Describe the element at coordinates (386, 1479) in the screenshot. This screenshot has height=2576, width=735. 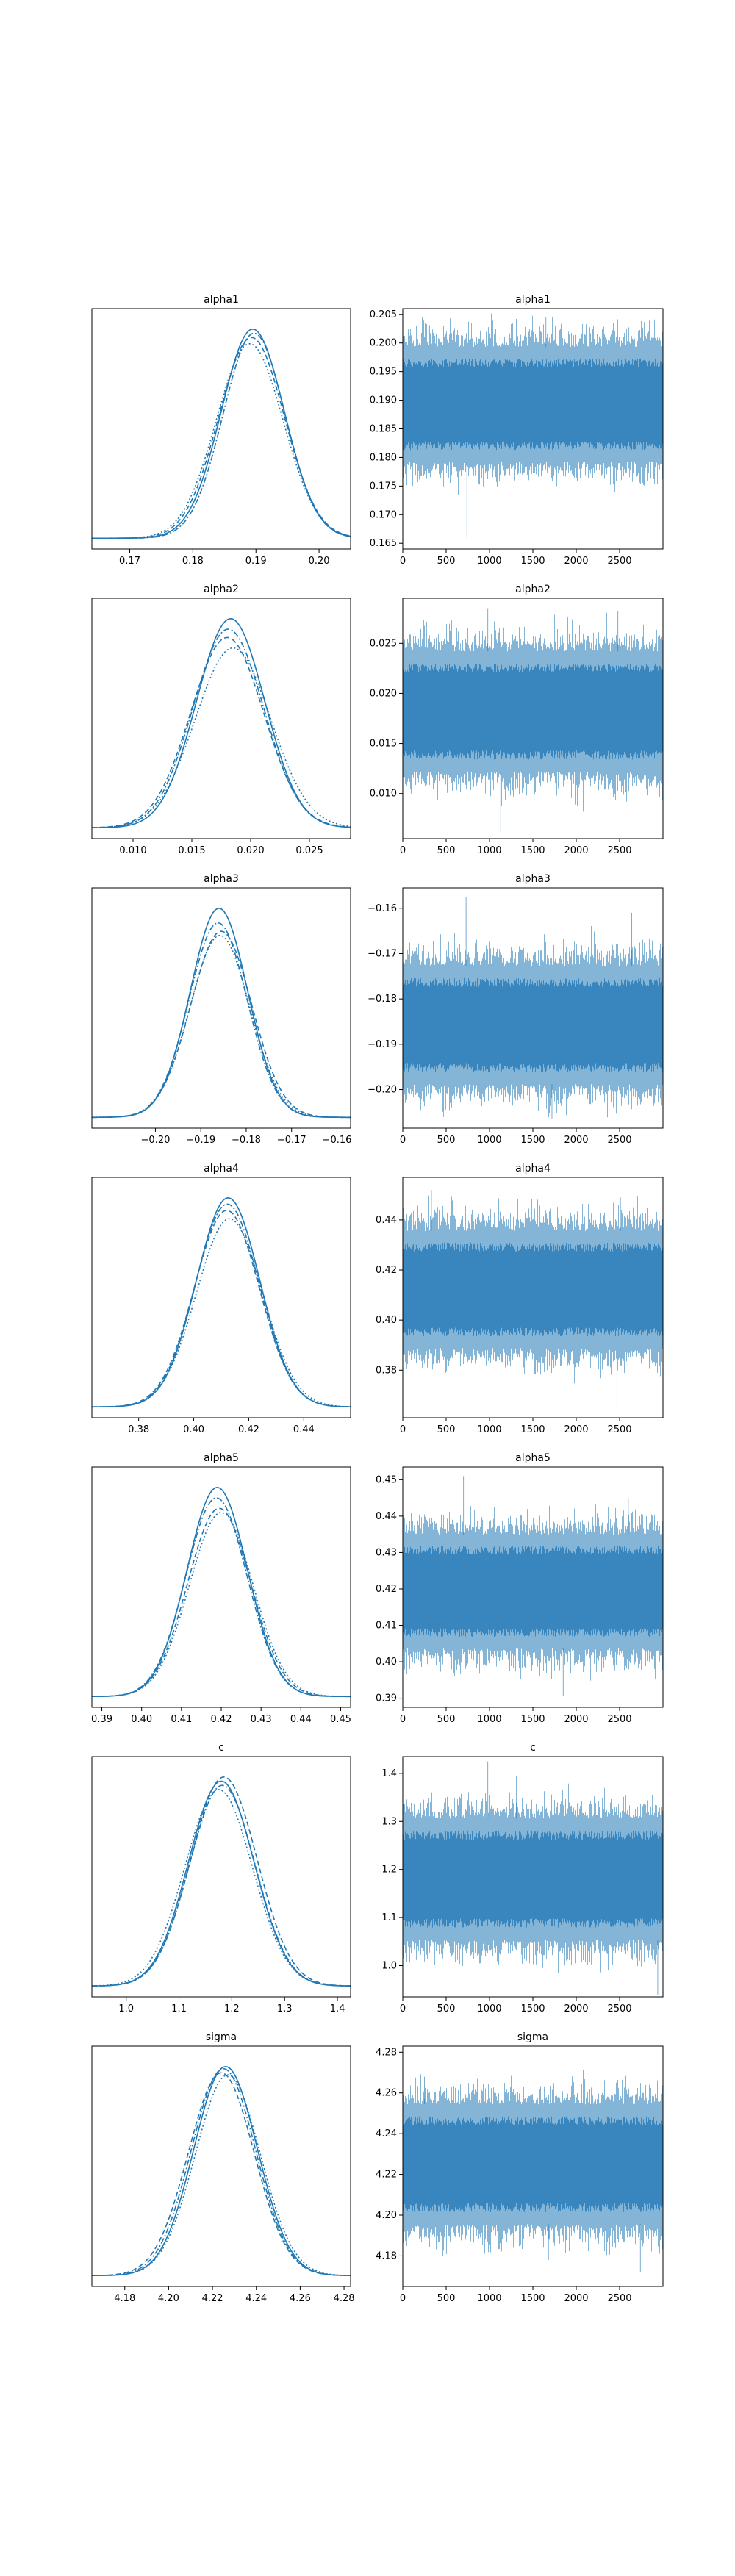
I see `y-tick-label: 0.45` at that location.